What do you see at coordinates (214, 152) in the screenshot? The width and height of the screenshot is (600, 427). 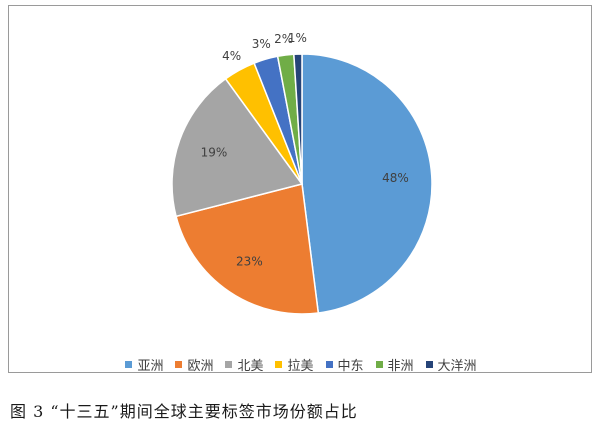 I see `slice-label-3: 19%` at bounding box center [214, 152].